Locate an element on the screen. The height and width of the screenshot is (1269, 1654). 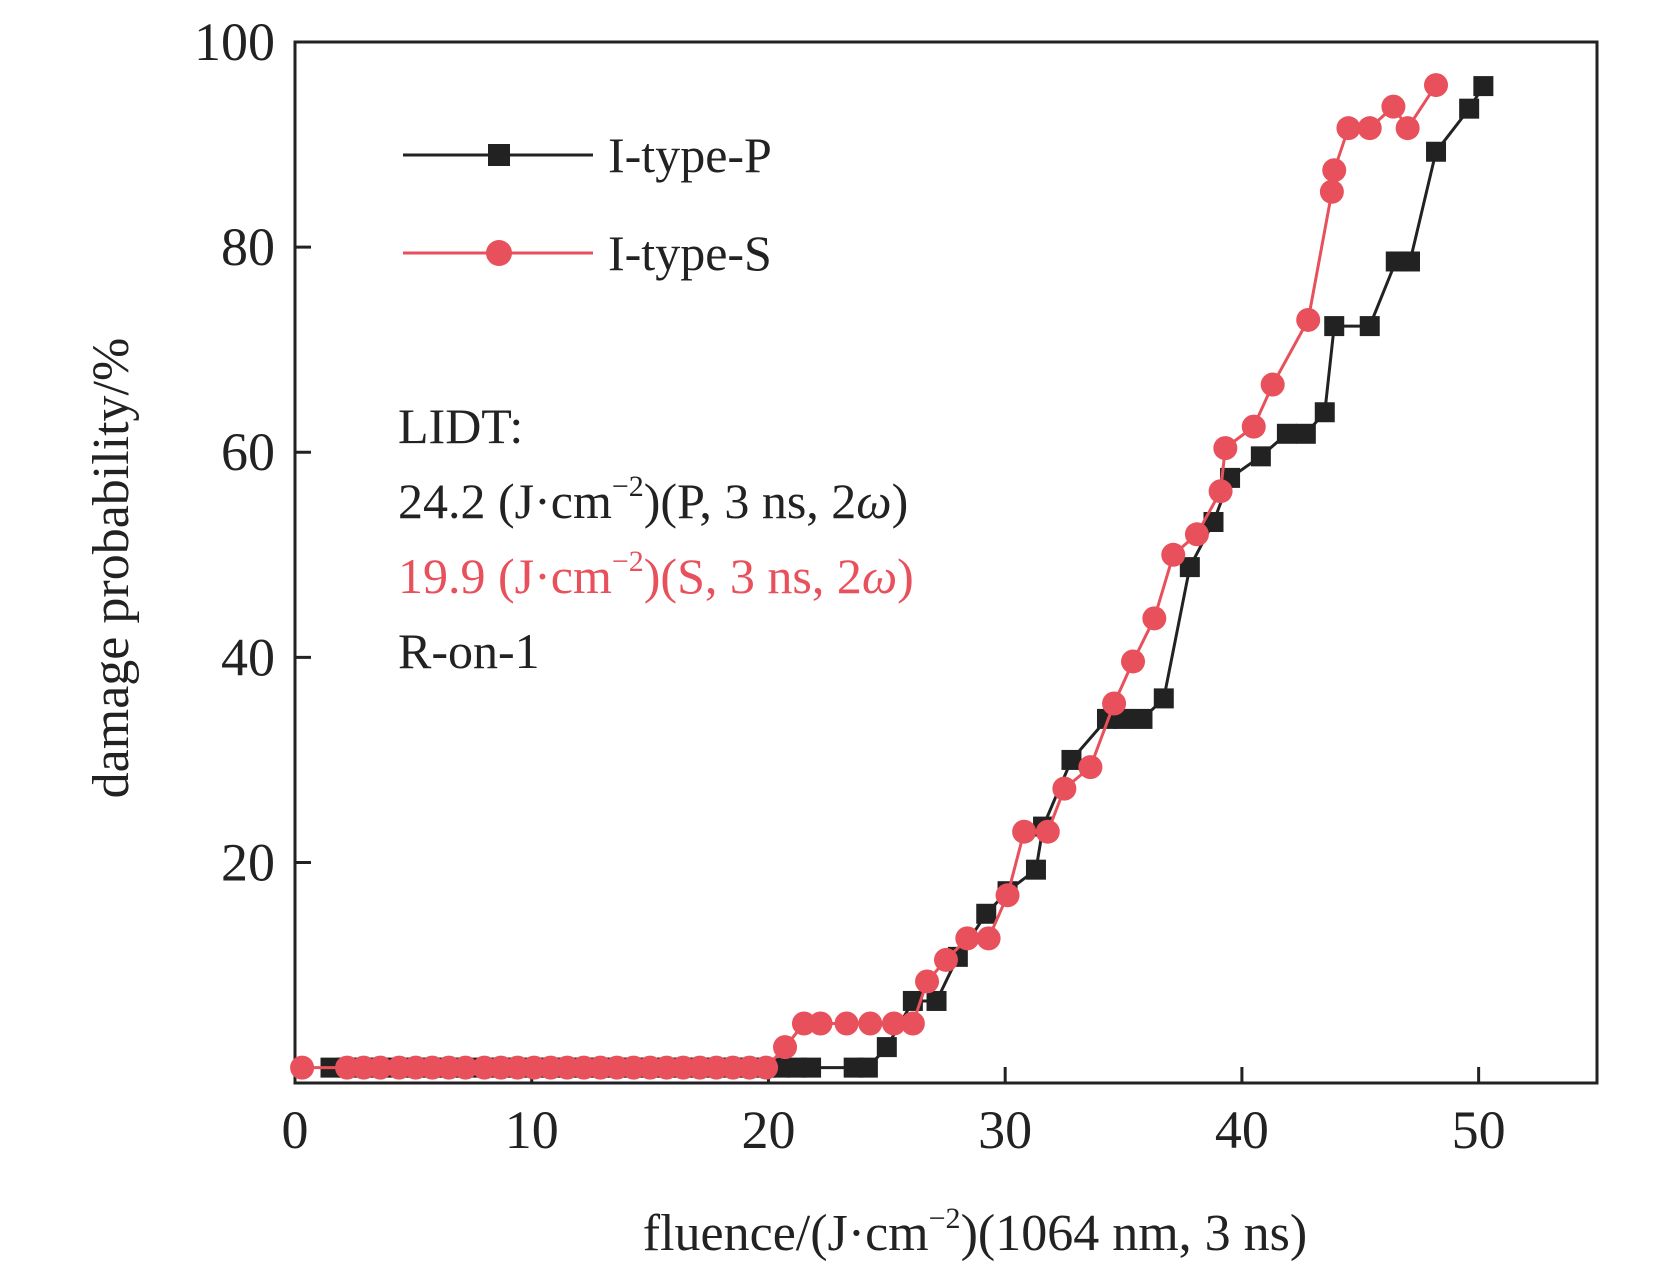
y-tick-label: 60 is located at coordinates (248, 452).